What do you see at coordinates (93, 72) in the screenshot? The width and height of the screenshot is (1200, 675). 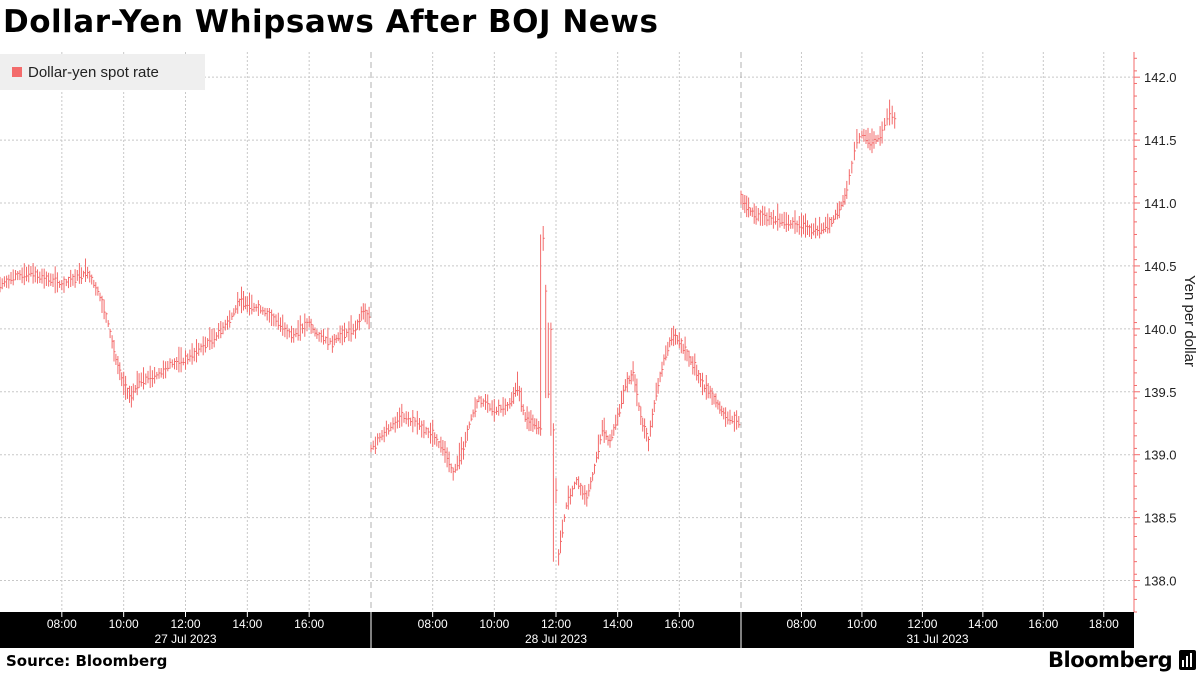 I see `legend-label: Dollar-yen spot rate` at bounding box center [93, 72].